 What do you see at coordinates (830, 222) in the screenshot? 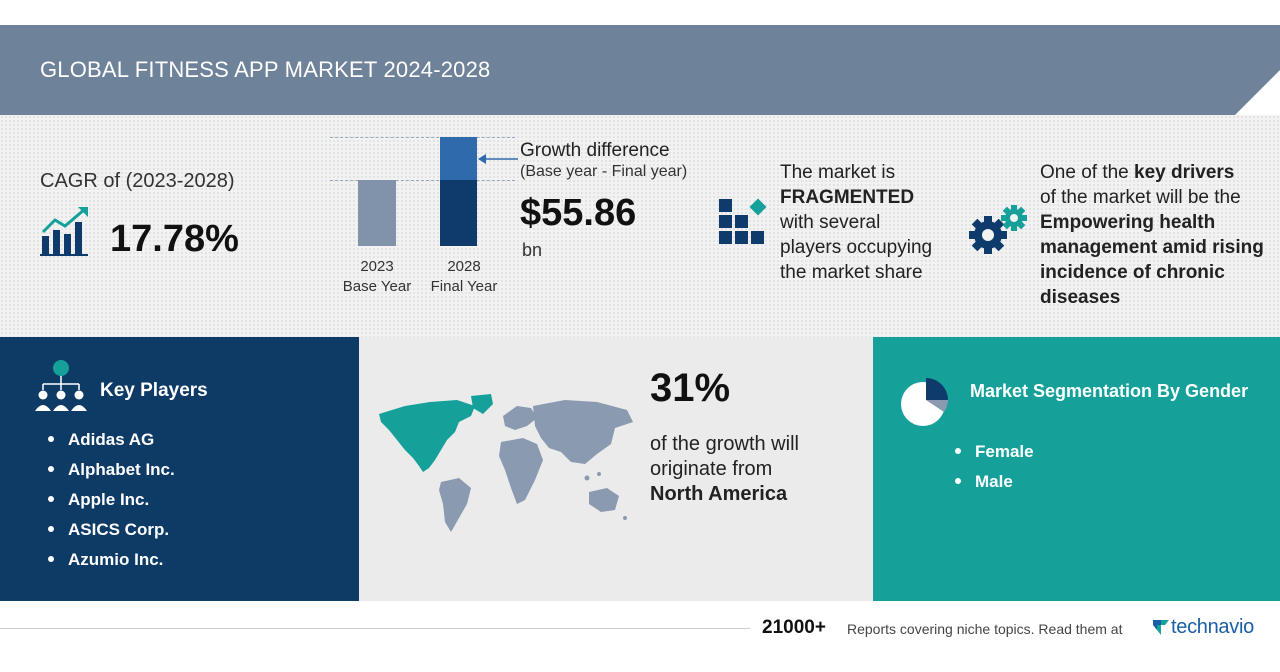
I see `structure-line: with several` at bounding box center [830, 222].